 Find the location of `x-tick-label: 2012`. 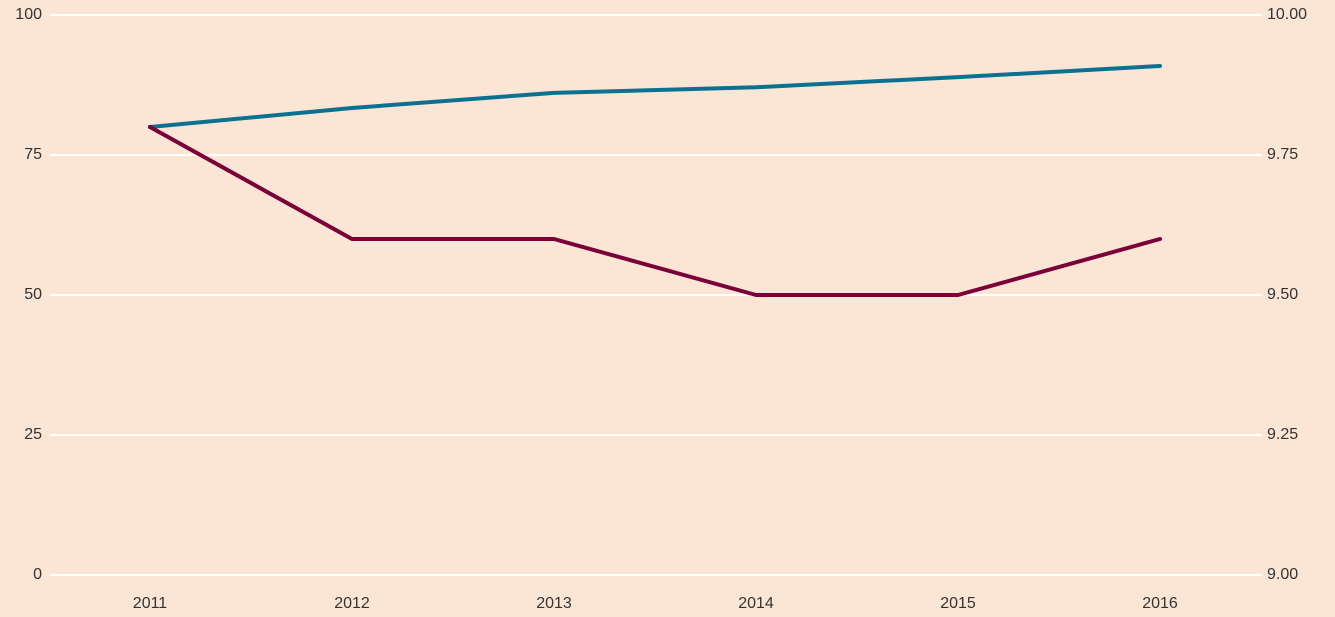

x-tick-label: 2012 is located at coordinates (352, 603).